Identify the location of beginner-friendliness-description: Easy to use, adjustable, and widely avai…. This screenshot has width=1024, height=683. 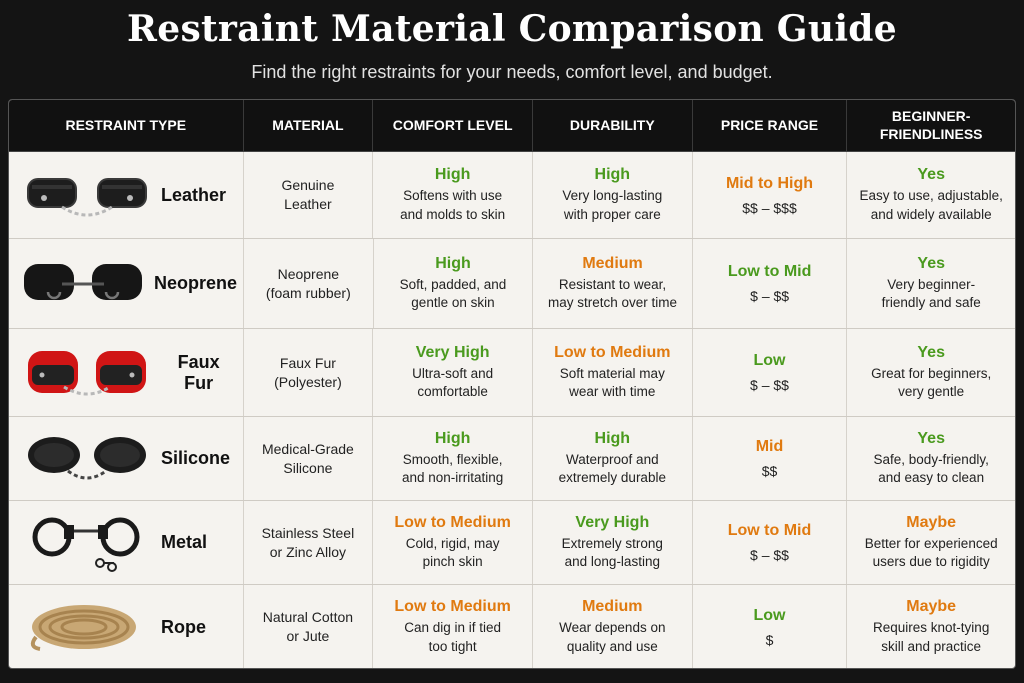
(931, 205).